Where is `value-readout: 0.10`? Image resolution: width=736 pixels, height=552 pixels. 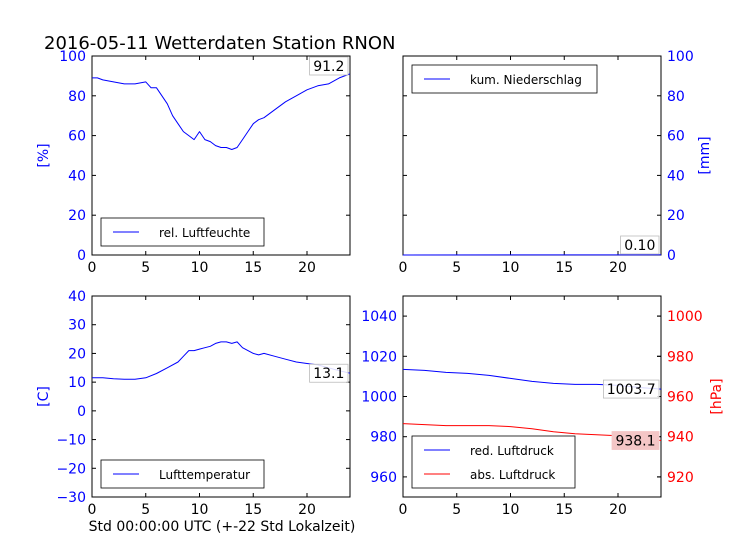
value-readout: 0.10 is located at coordinates (639, 246).